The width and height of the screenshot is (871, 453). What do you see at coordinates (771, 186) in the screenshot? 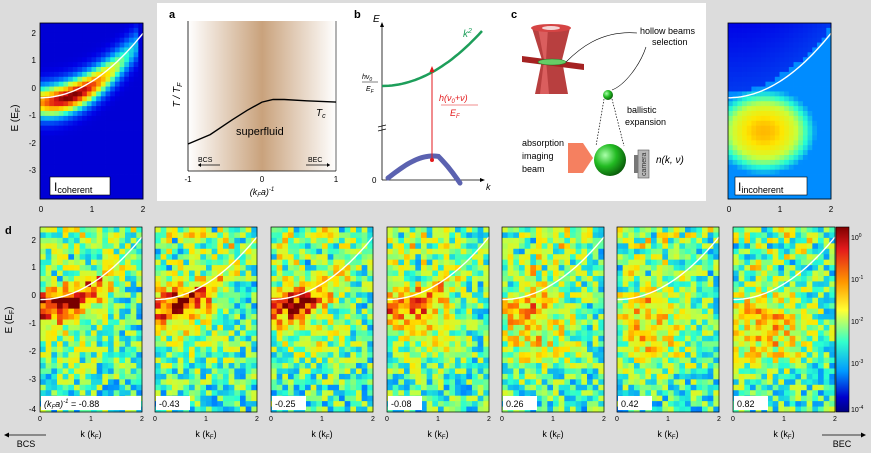
I see `incoherent-label-box` at bounding box center [771, 186].